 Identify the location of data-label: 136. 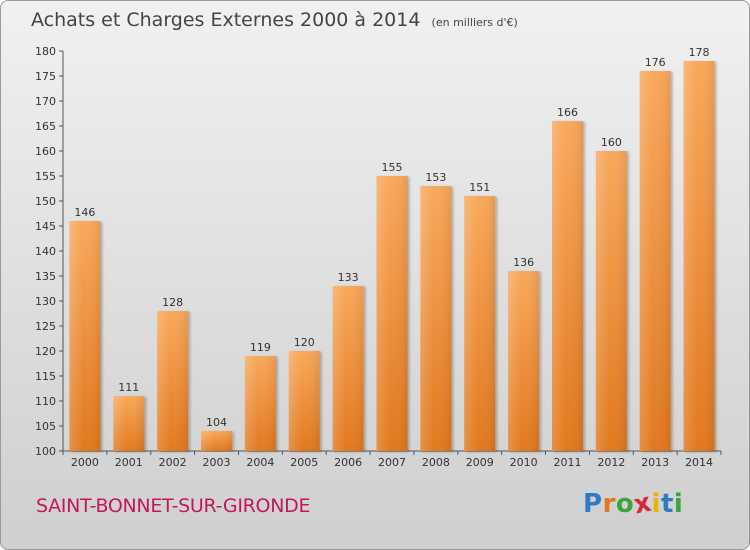
(523, 262).